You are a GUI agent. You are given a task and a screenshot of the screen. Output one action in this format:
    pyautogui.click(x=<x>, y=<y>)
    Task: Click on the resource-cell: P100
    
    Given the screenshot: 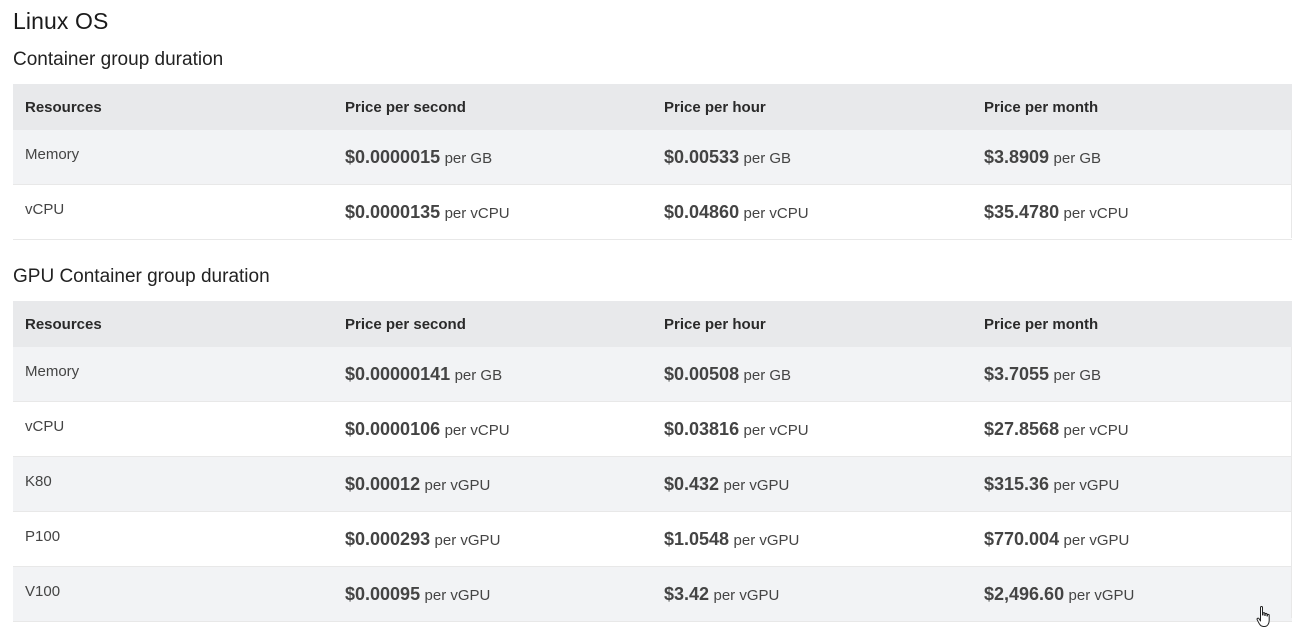 What is the action you would take?
    pyautogui.click(x=173, y=539)
    